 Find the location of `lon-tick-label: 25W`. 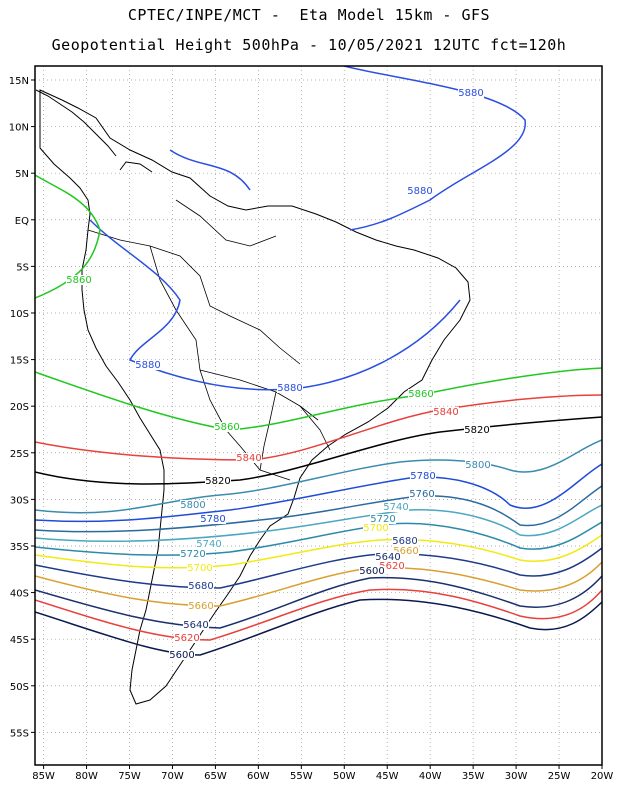

lon-tick-label: 25W is located at coordinates (559, 776).